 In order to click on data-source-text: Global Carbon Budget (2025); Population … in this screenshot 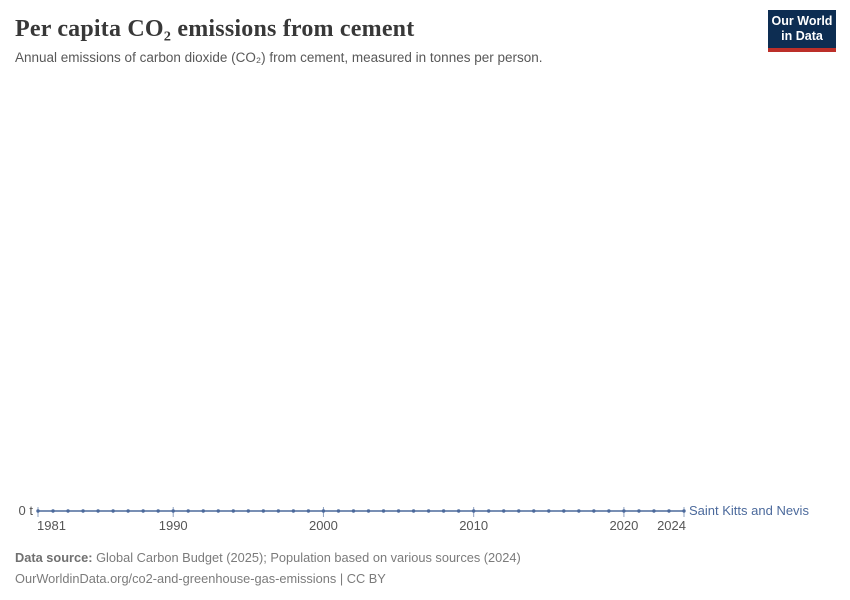, I will do `click(306, 557)`.